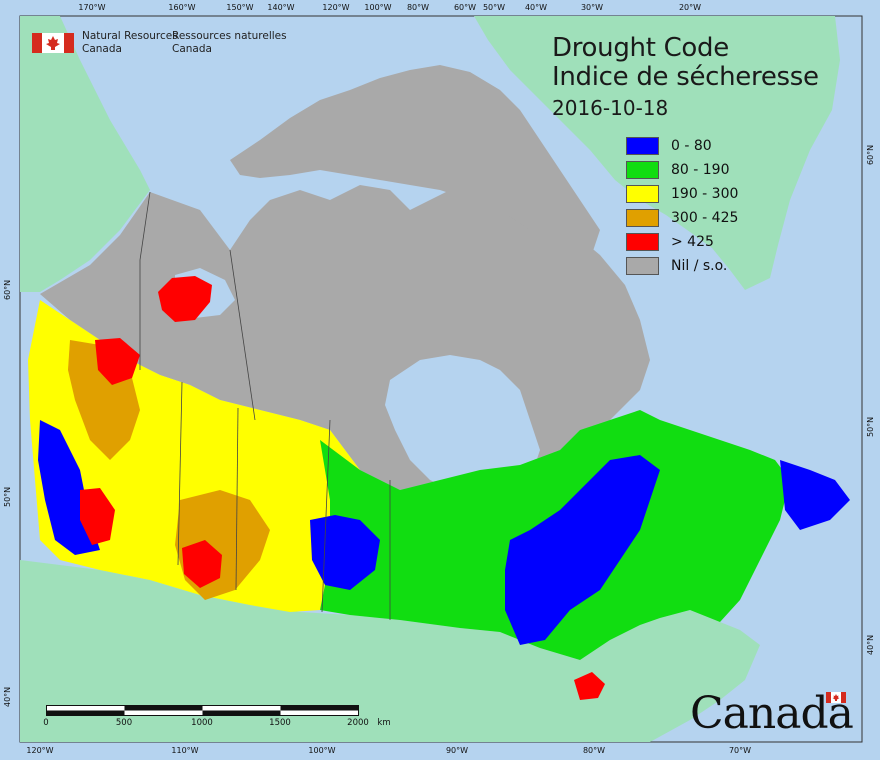 The image size is (880, 760). I want to click on legend-item: Nil / s.o., so click(682, 266).